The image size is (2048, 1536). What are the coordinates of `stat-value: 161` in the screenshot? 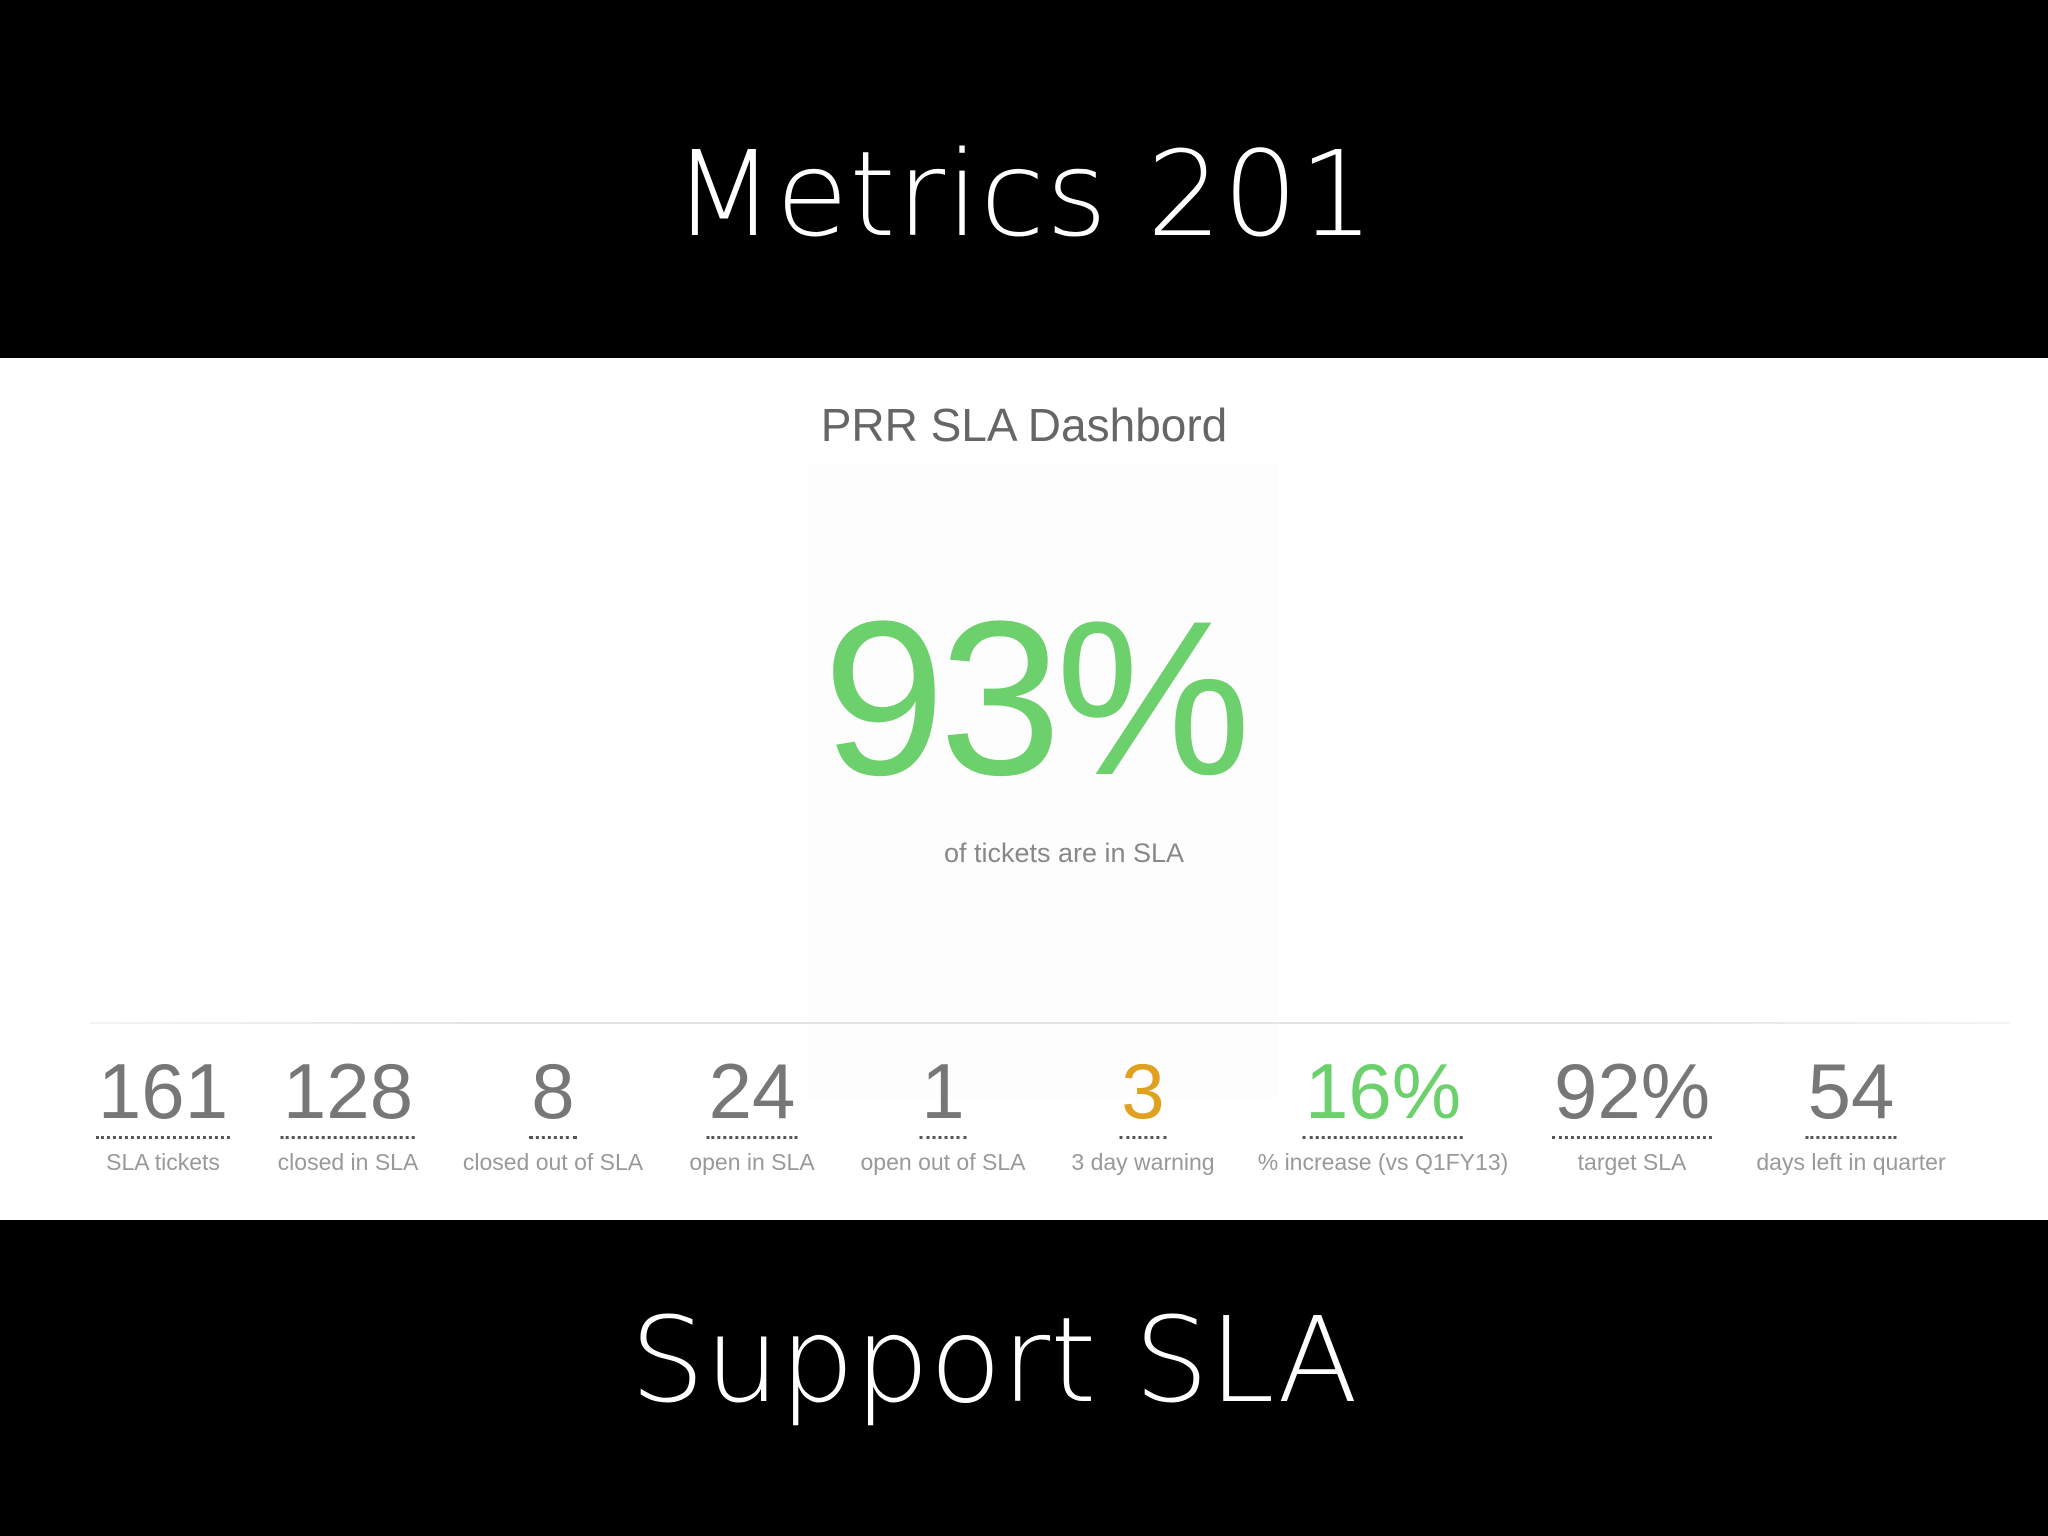 It's located at (163, 1093).